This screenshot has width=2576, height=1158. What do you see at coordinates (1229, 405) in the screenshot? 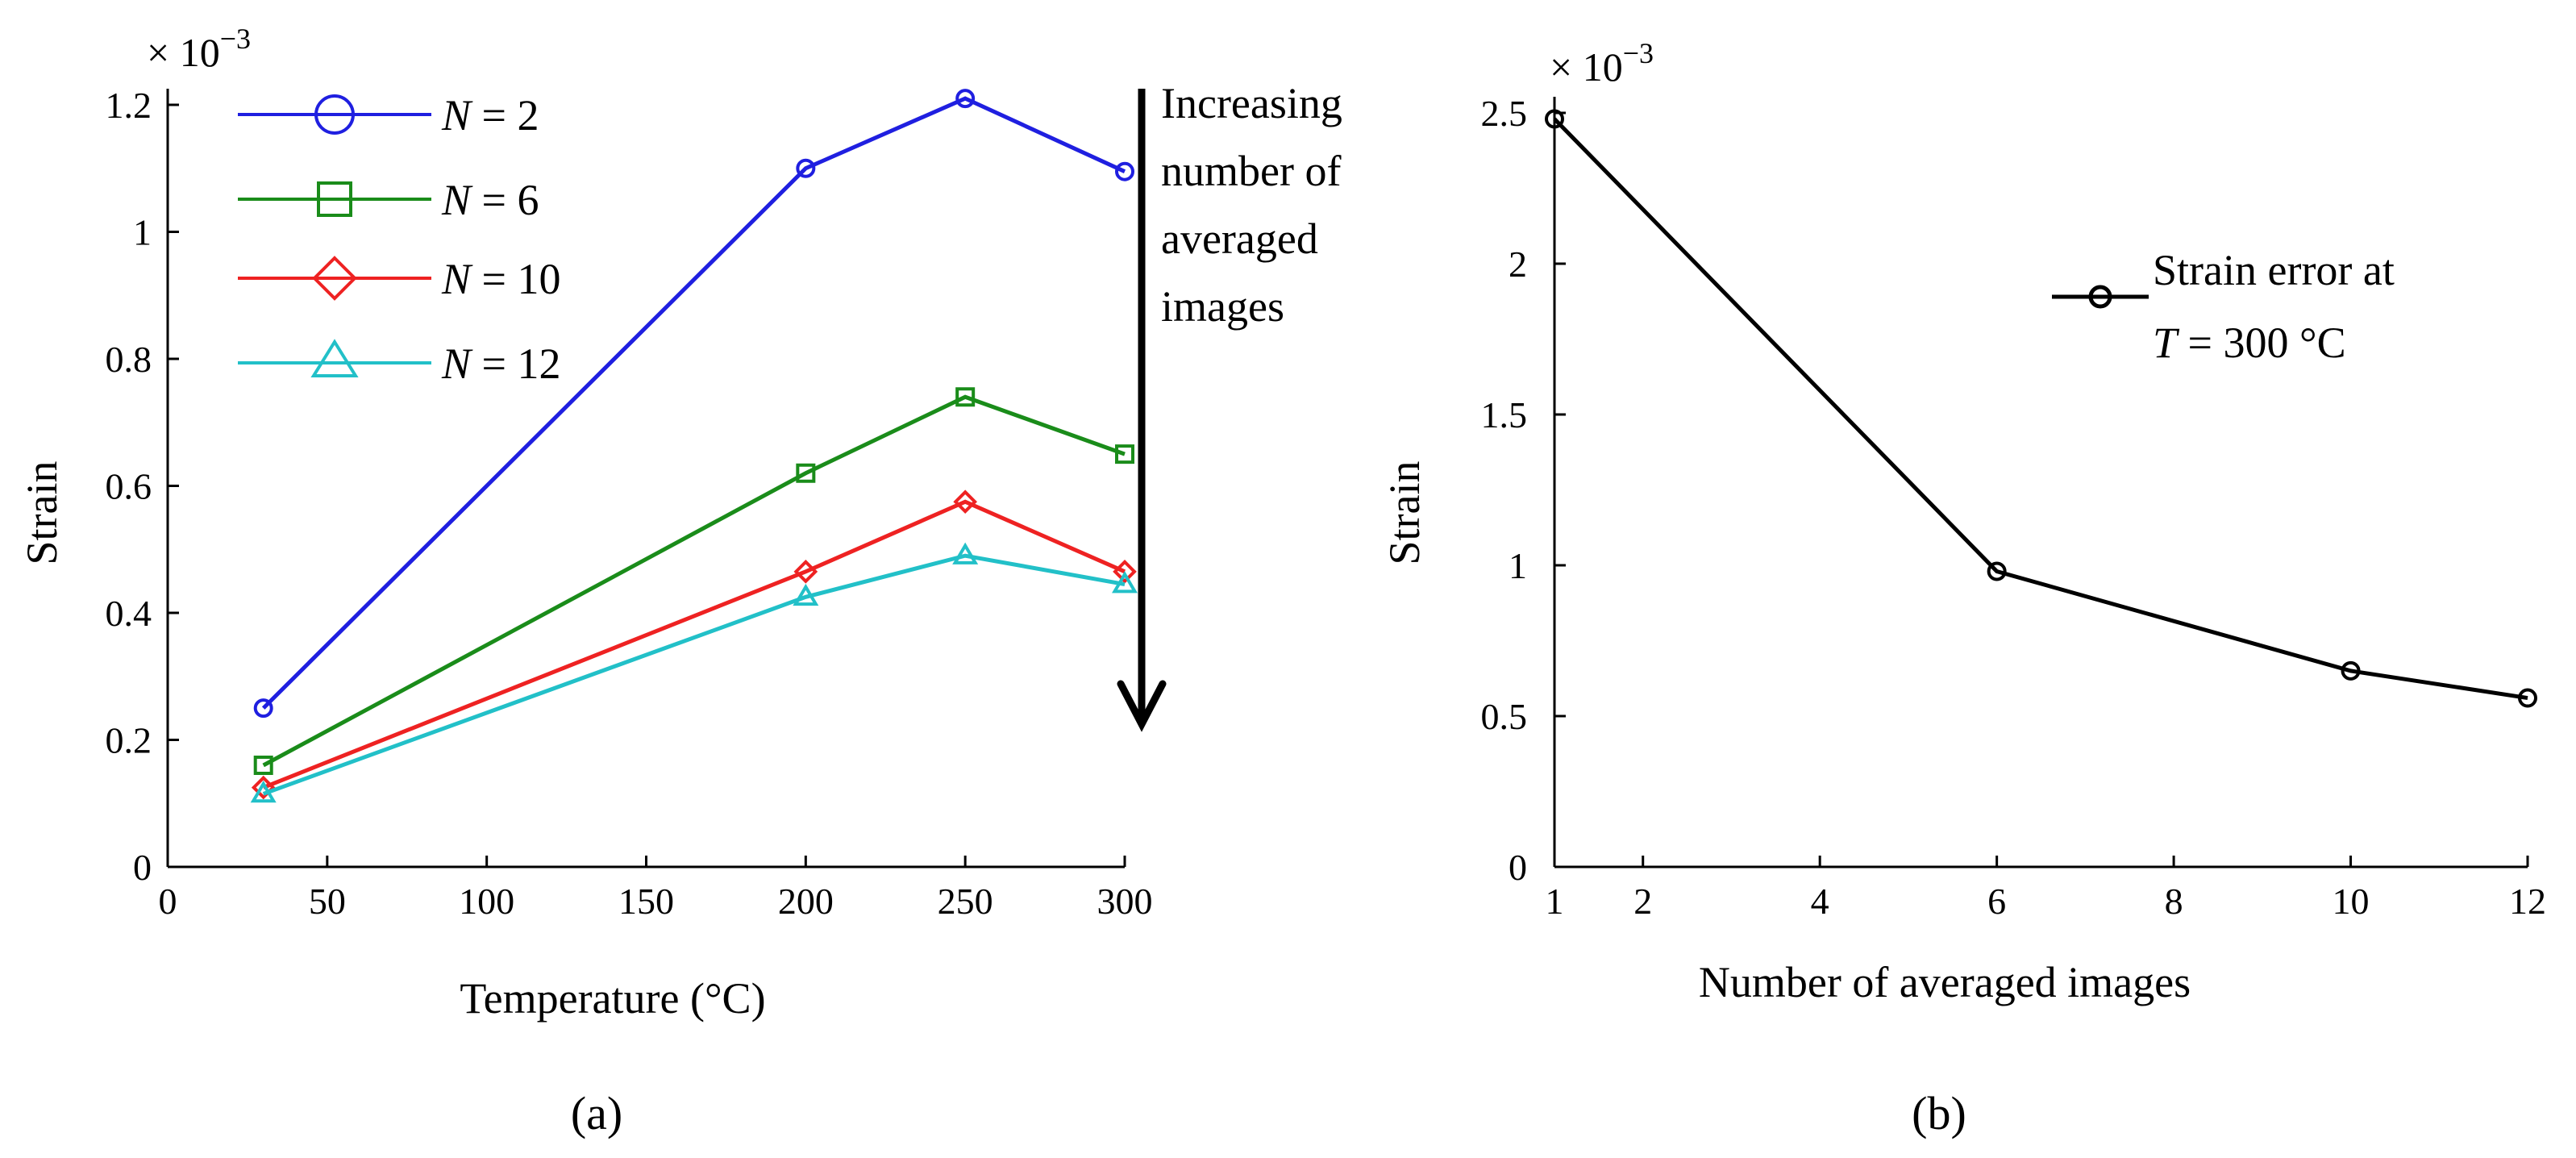
I see `chart-a-annotation: Increasing number of averaged images` at bounding box center [1229, 405].